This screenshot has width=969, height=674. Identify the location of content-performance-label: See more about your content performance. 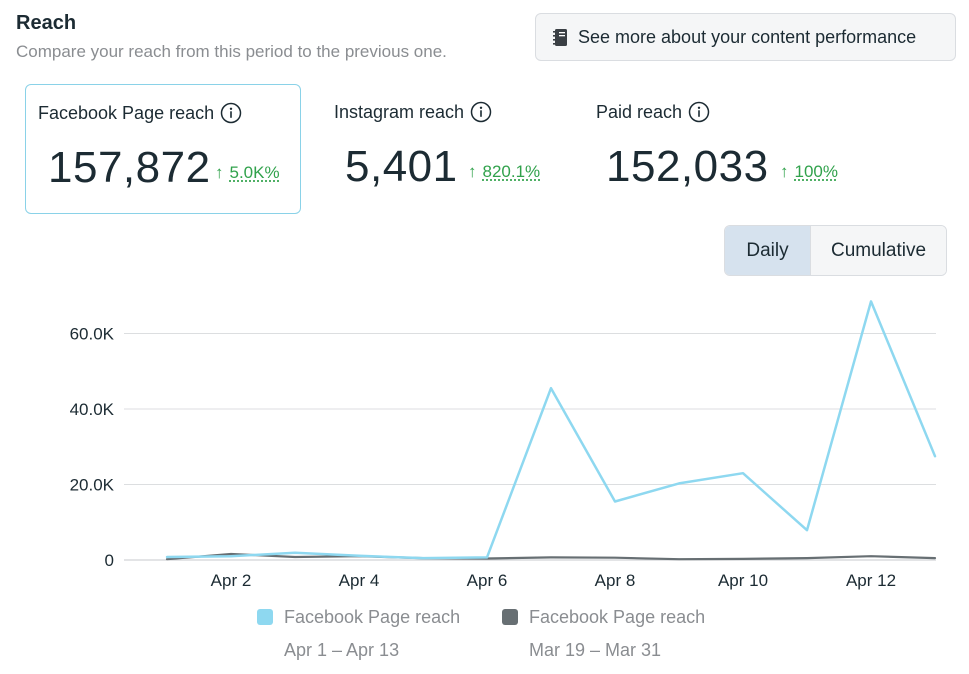
(747, 36).